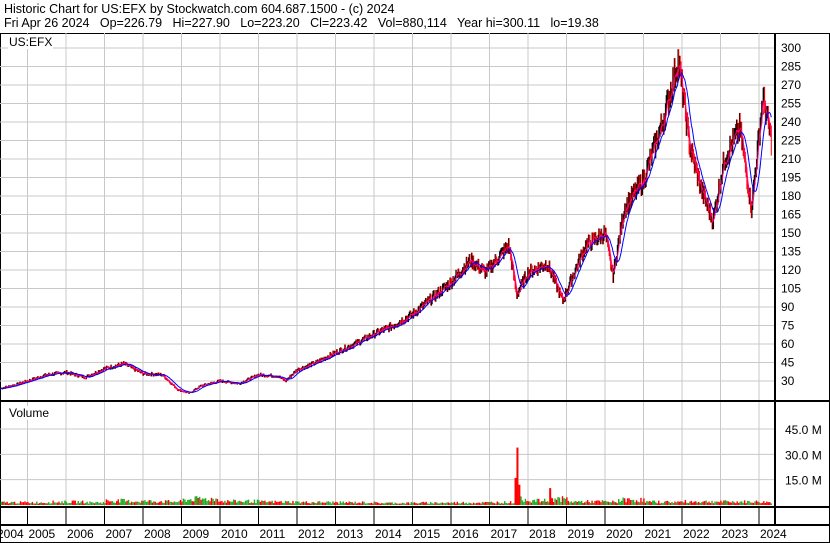 The image size is (830, 543). What do you see at coordinates (788, 363) in the screenshot?
I see `price-tick-label: 45` at bounding box center [788, 363].